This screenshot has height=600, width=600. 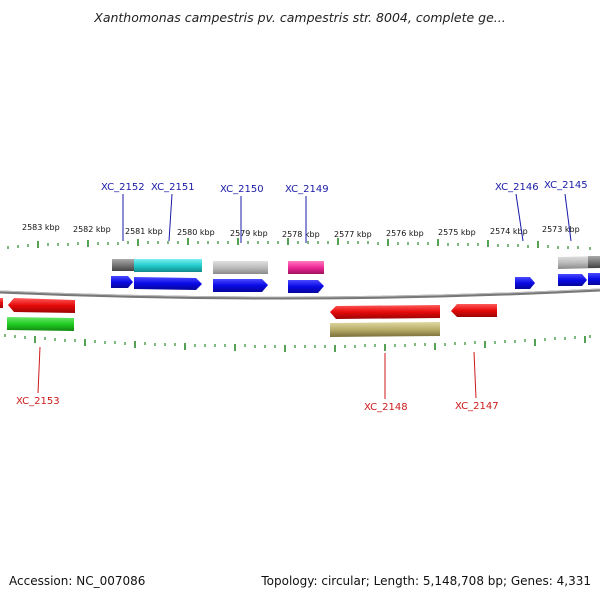 I want to click on gene-label-xc-2149: XC_2149, so click(x=307, y=189).